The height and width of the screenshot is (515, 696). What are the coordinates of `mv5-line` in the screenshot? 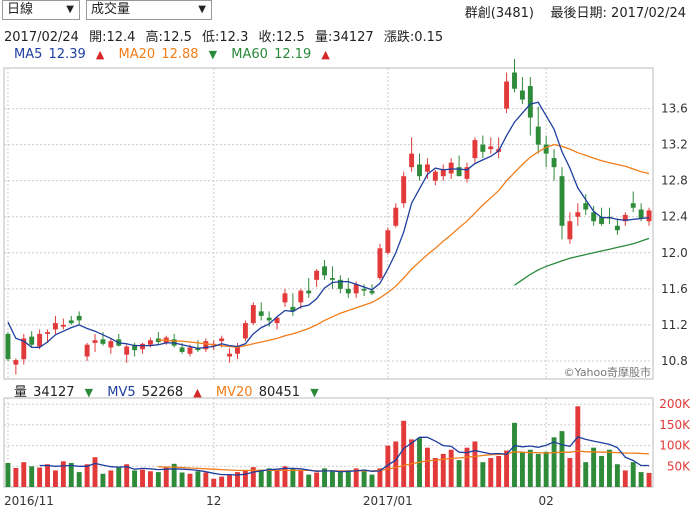 It's located at (344, 456).